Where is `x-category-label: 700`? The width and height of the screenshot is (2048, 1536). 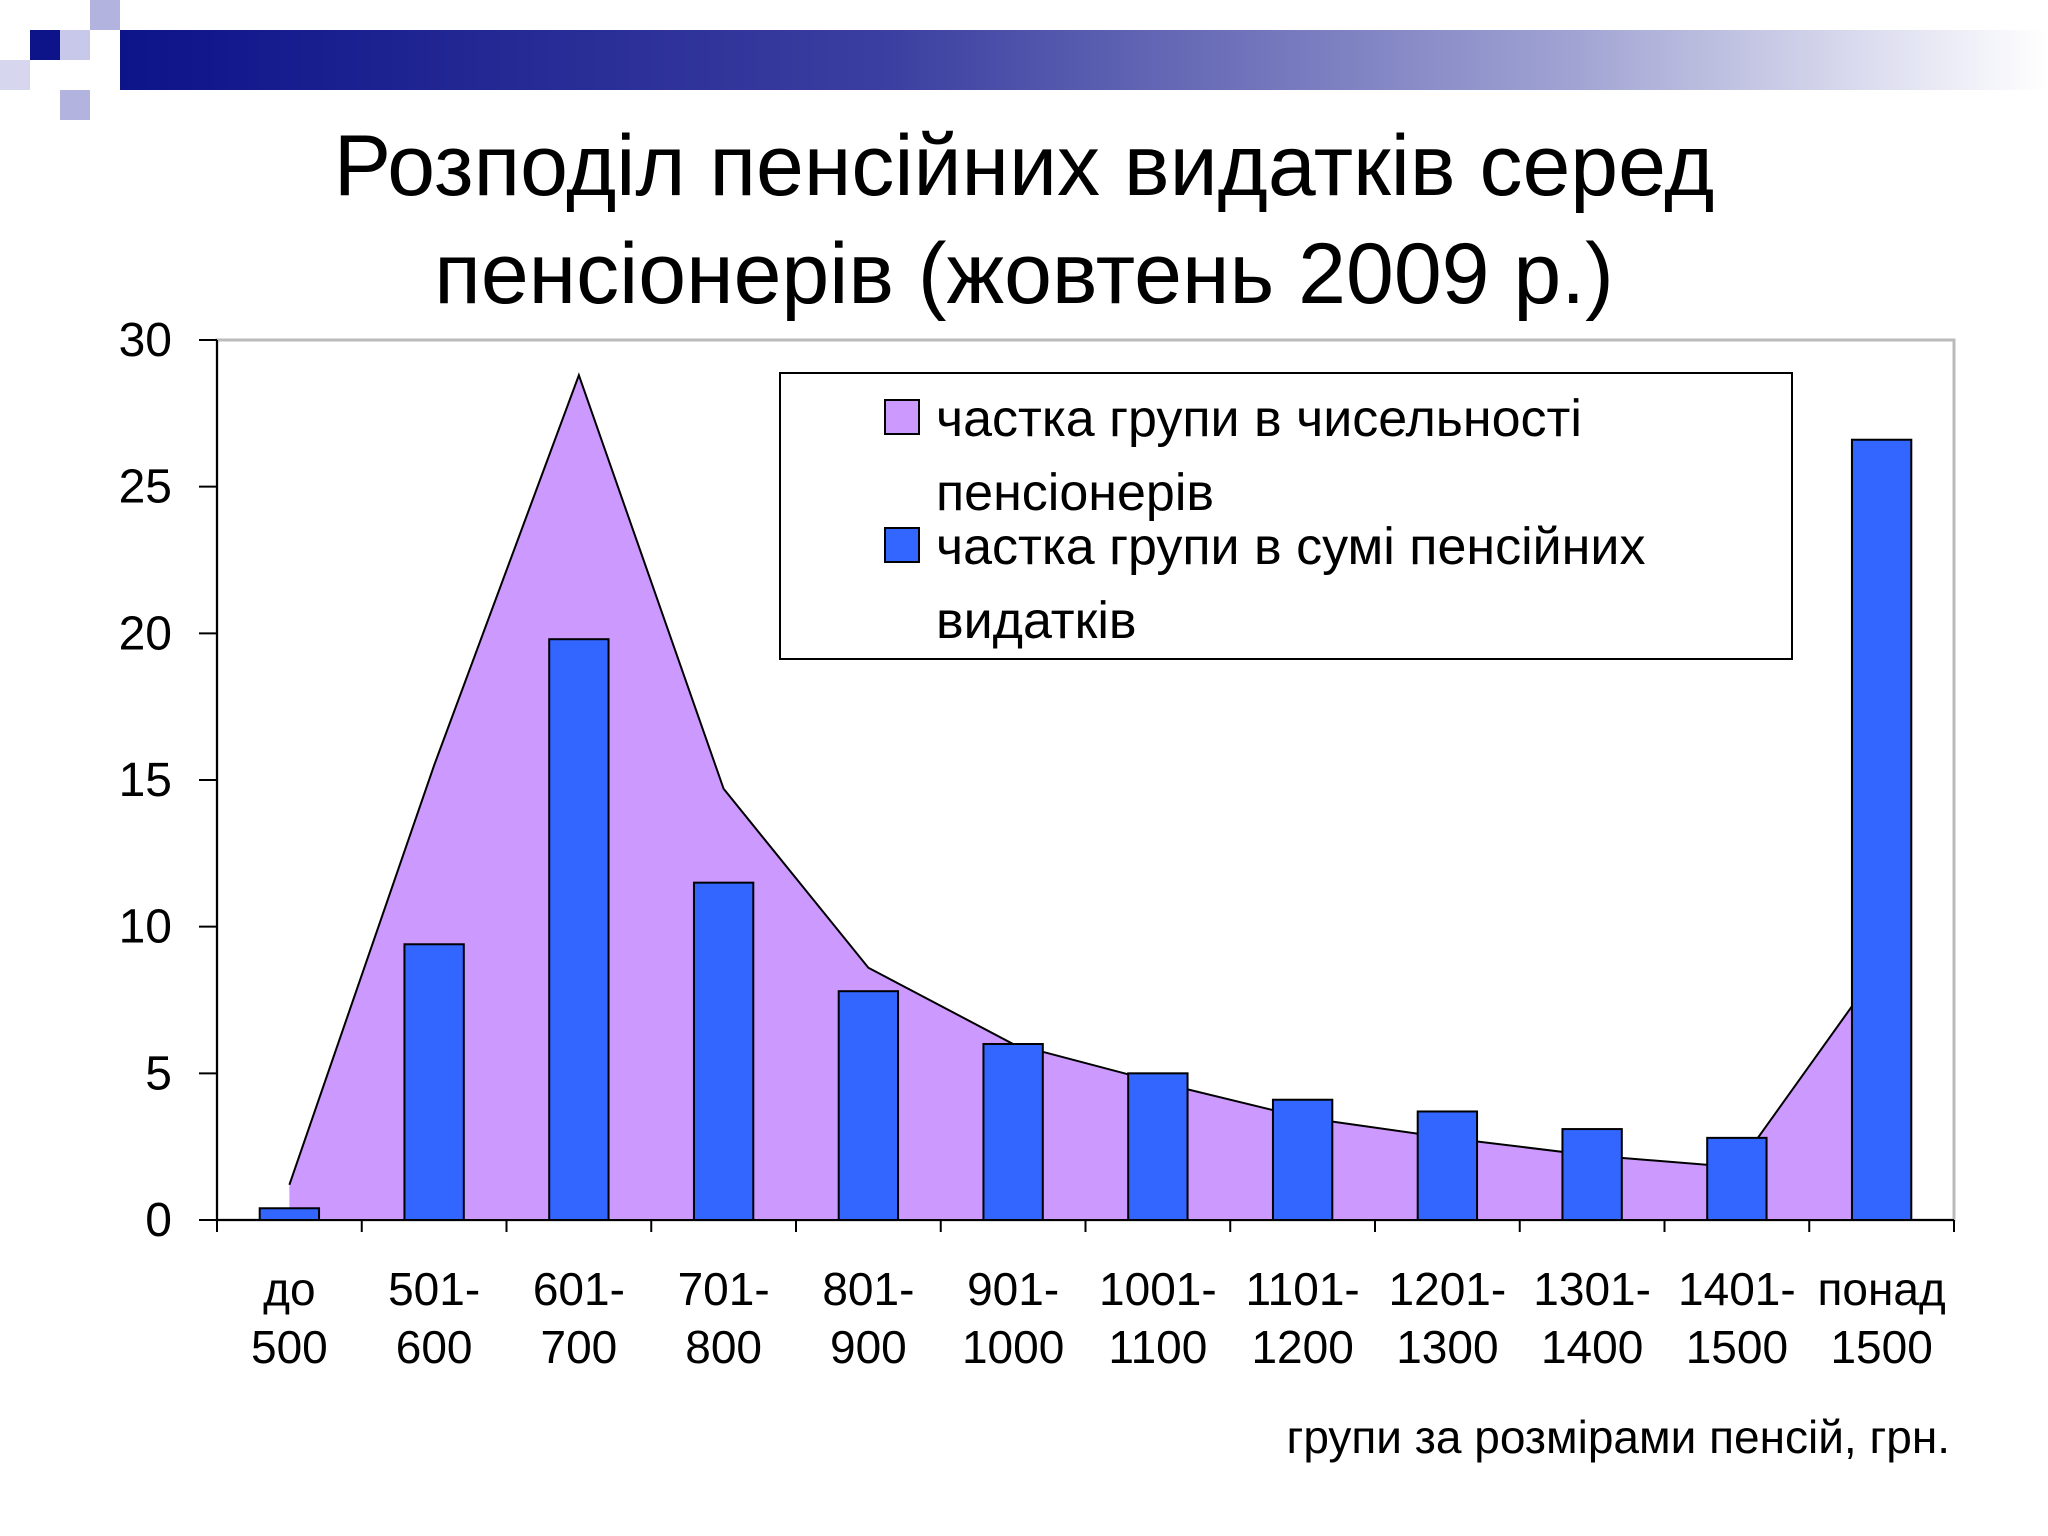
x-category-label: 700 is located at coordinates (579, 1347).